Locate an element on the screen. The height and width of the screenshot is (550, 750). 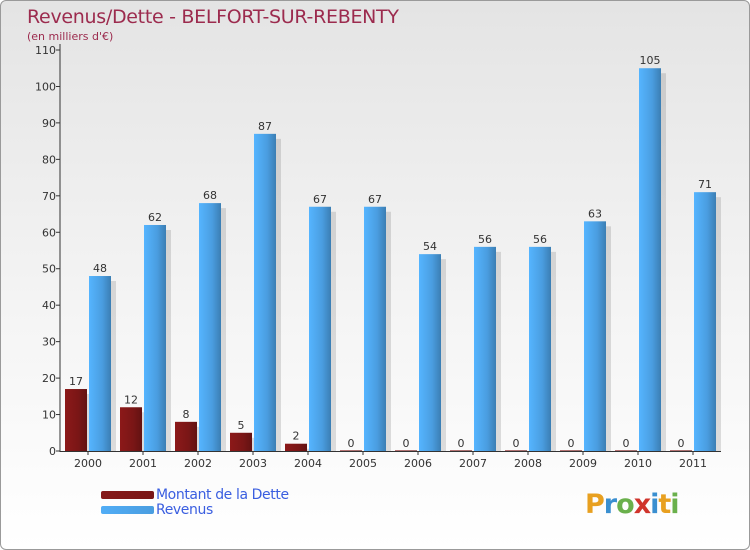
legend-item-revenus: Revenus is located at coordinates (195, 509).